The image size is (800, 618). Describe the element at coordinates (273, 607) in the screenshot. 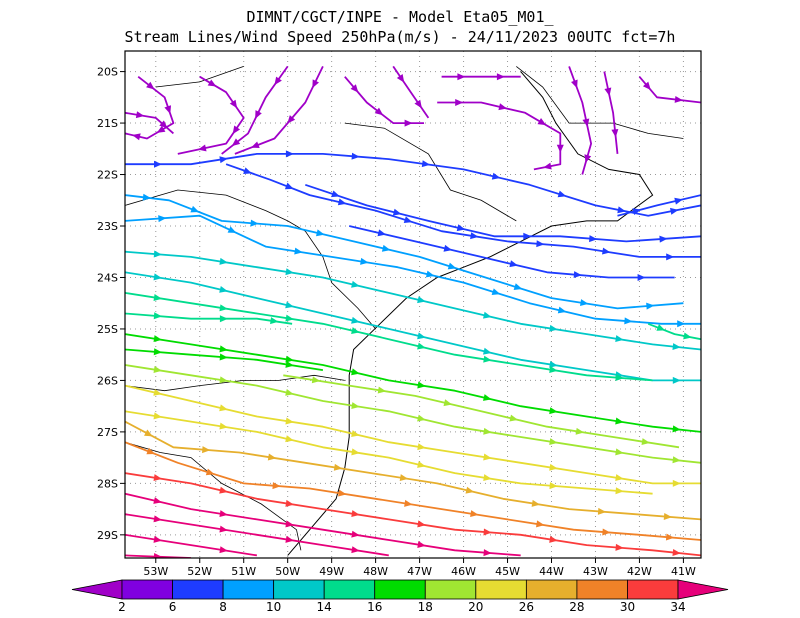

I see `colorbar-label: 10` at that location.